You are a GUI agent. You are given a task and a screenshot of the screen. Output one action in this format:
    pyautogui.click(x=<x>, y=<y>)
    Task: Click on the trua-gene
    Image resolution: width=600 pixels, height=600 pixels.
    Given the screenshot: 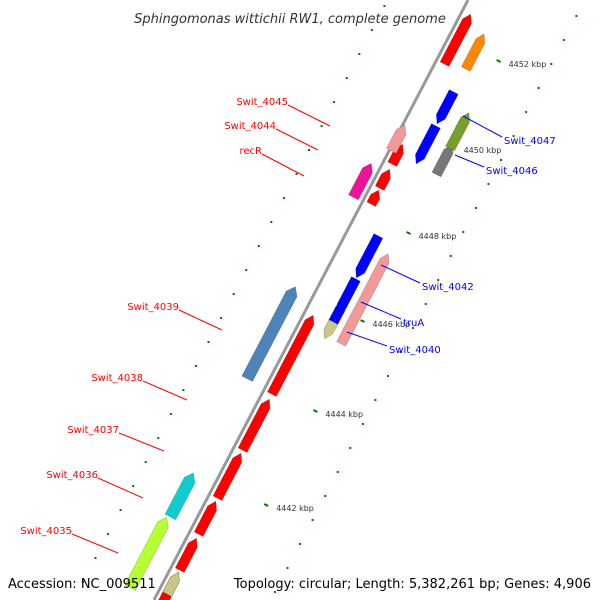 What is the action you would take?
    pyautogui.click(x=363, y=300)
    